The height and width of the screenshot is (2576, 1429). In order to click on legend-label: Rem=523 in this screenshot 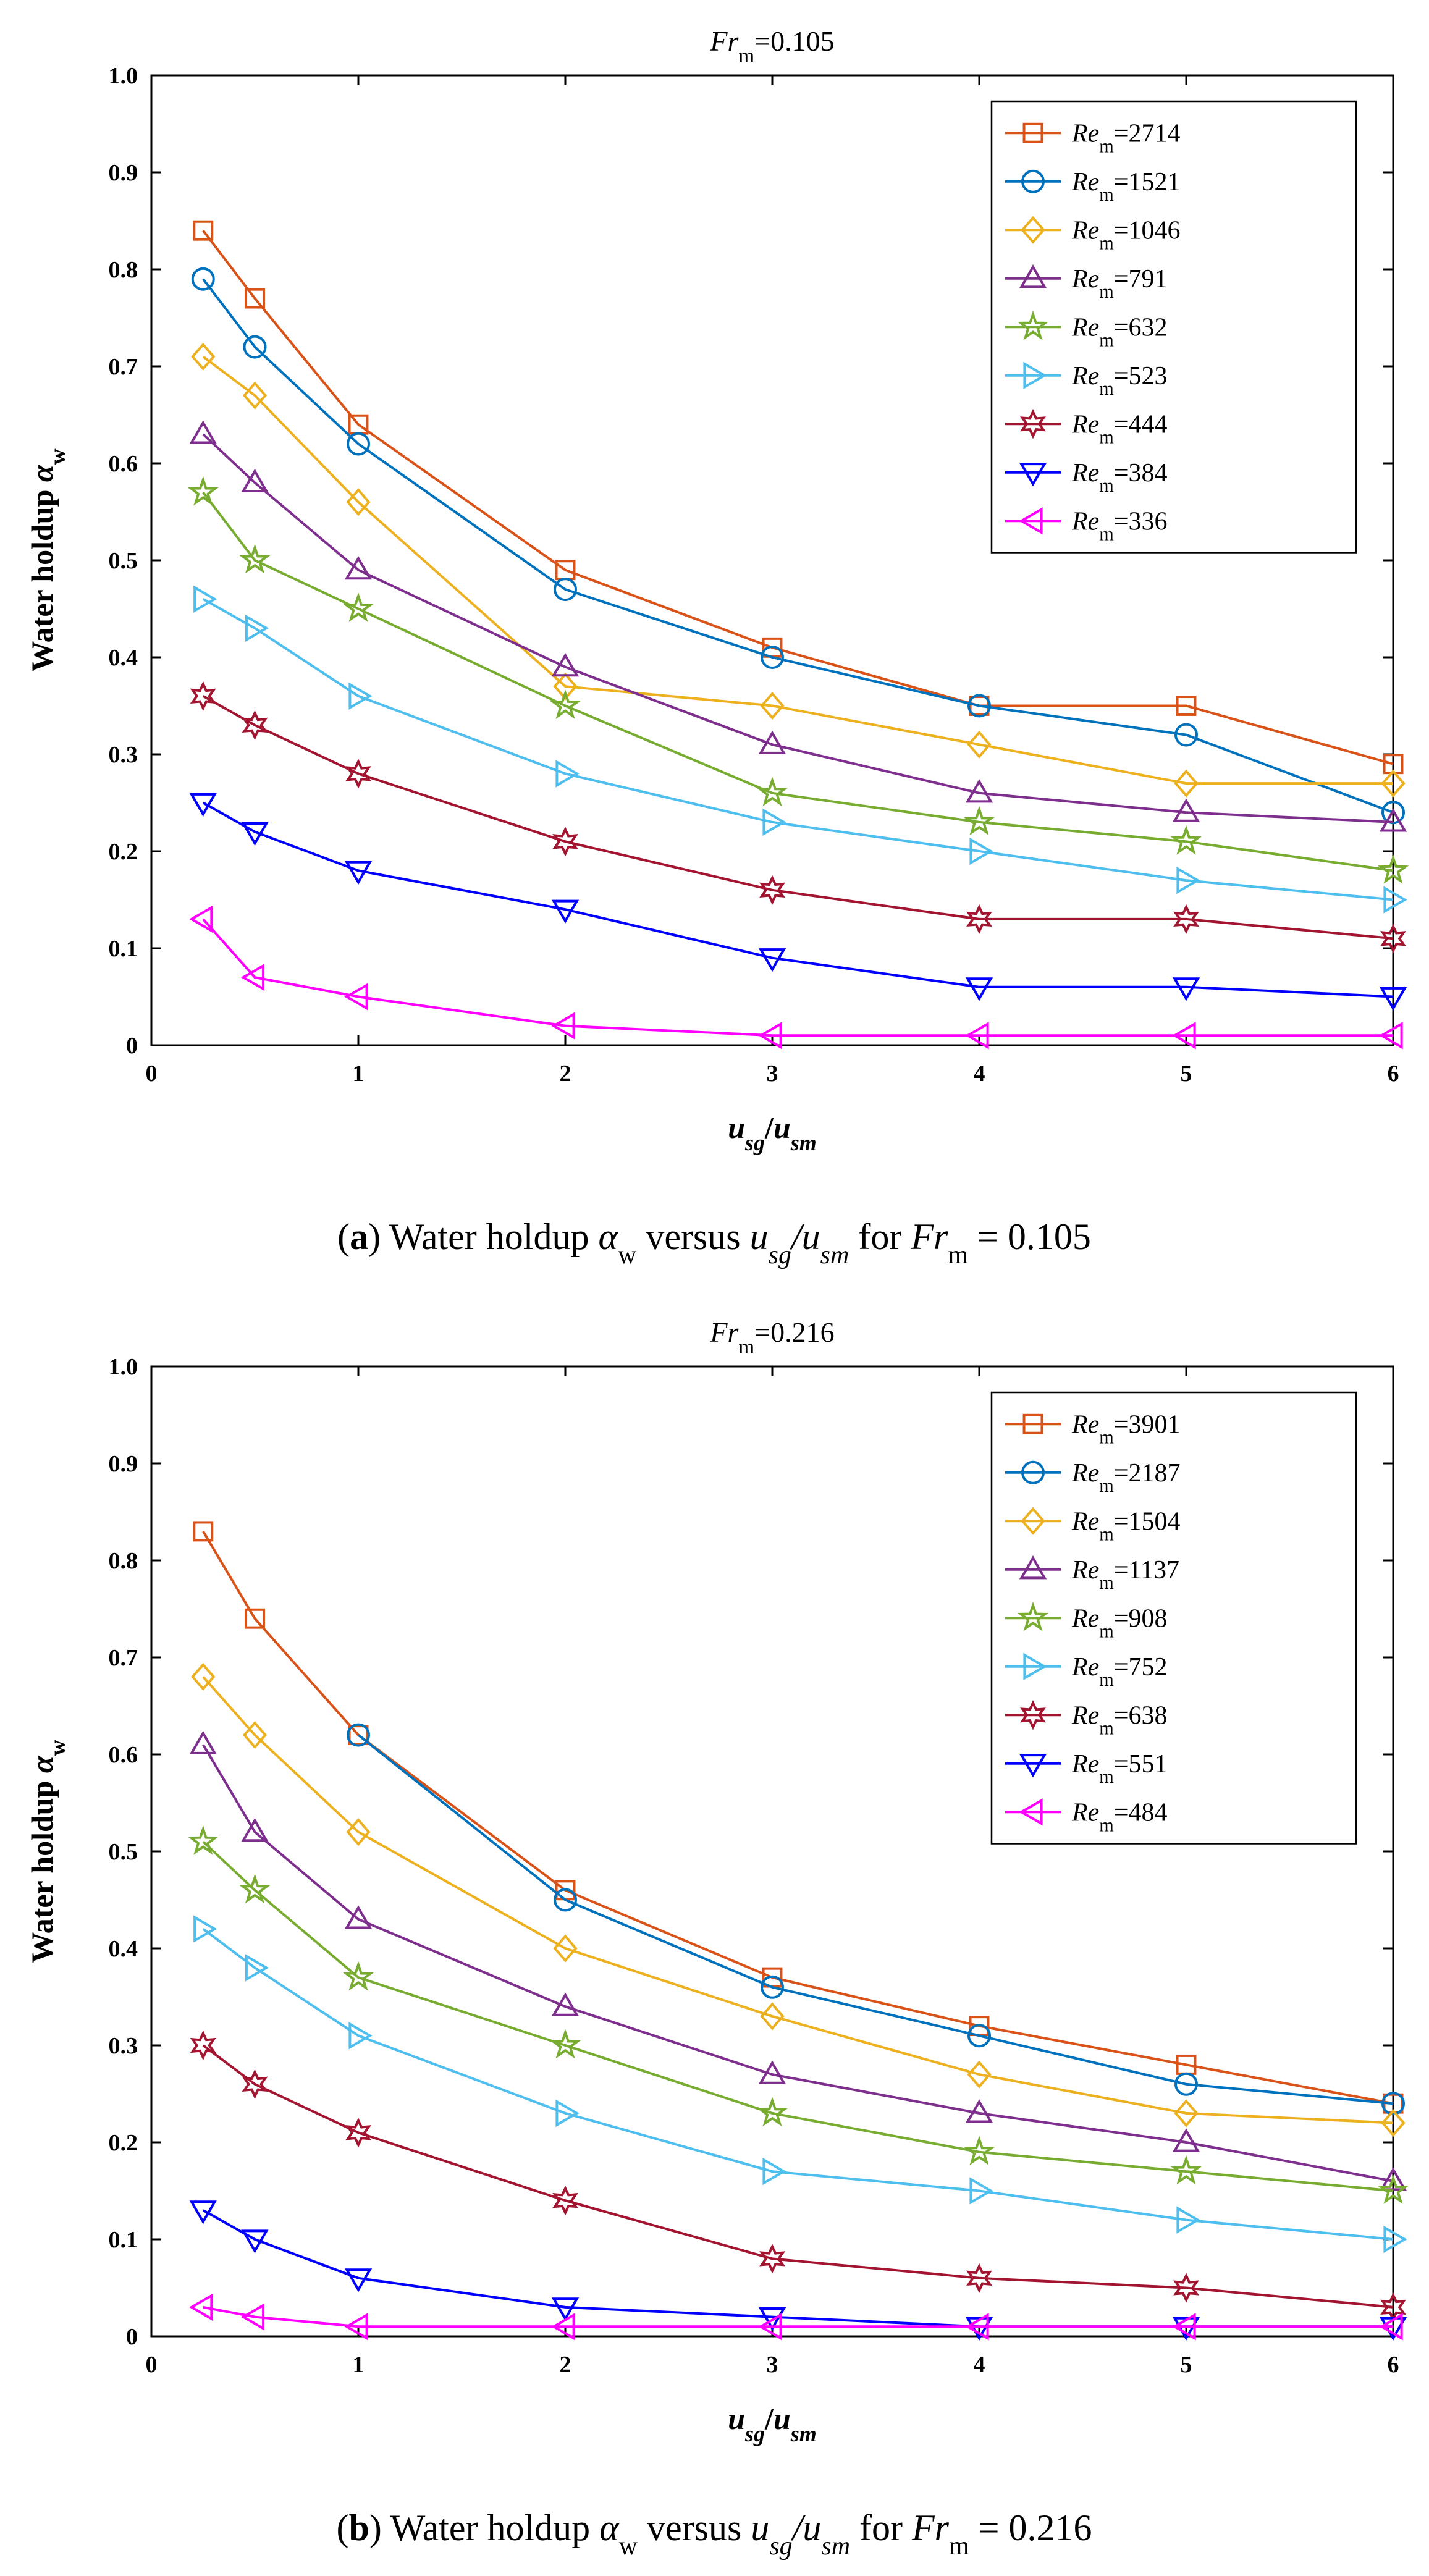, I will do `click(1120, 380)`.